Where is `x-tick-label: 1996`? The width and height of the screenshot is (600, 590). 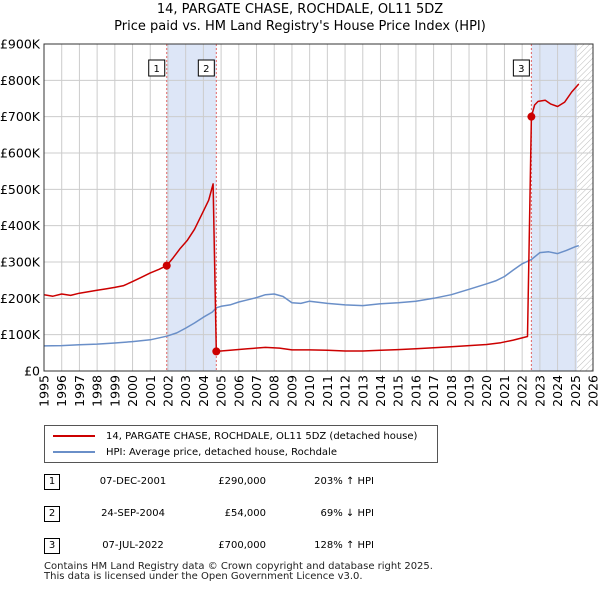 x-tick-label: 1996 is located at coordinates (61, 391).